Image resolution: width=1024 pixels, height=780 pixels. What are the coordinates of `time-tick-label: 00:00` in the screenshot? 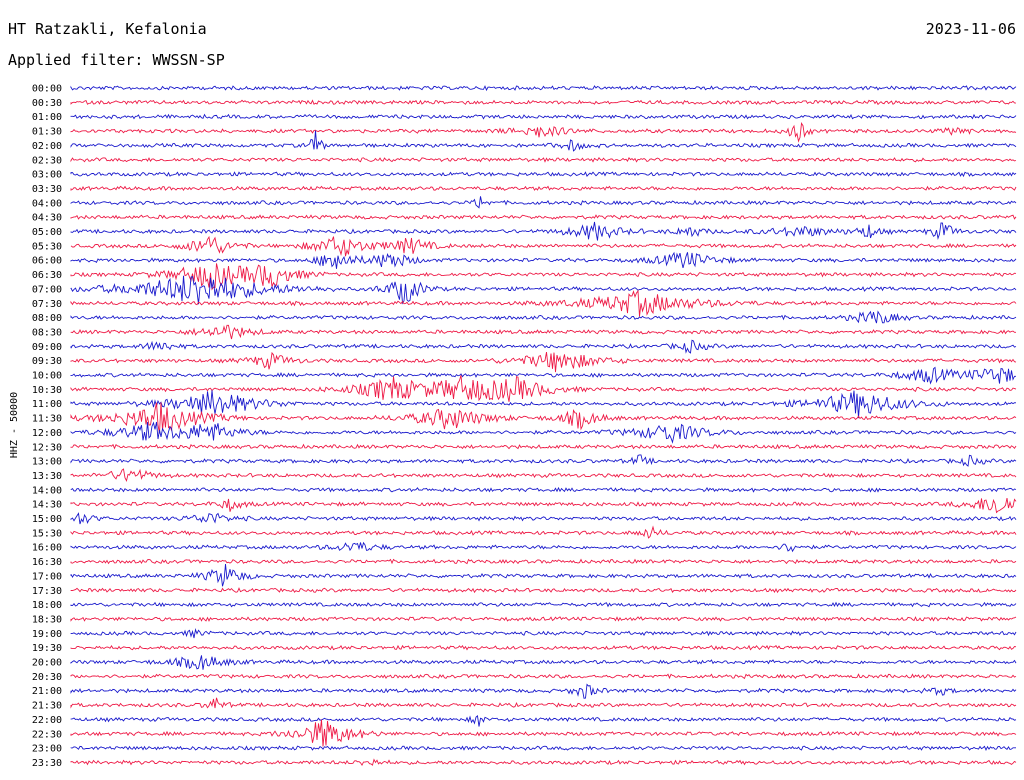 It's located at (47, 89).